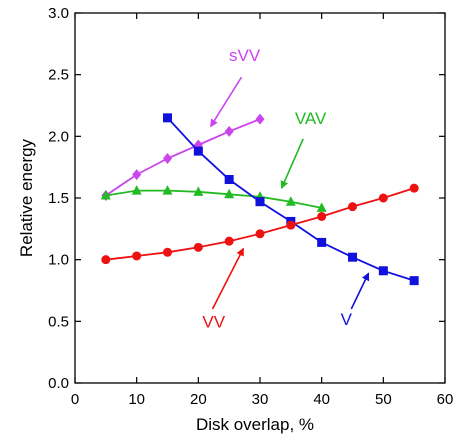 Image resolution: width=460 pixels, height=443 pixels. Describe the element at coordinates (347, 319) in the screenshot. I see `series-label-v: V` at that location.